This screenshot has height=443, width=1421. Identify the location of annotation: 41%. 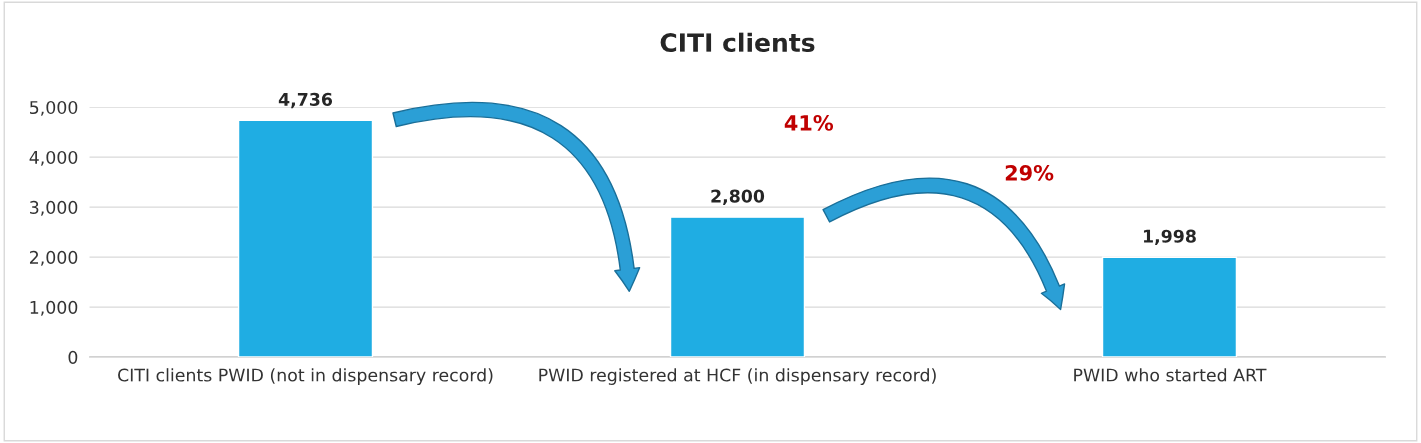
(809, 122).